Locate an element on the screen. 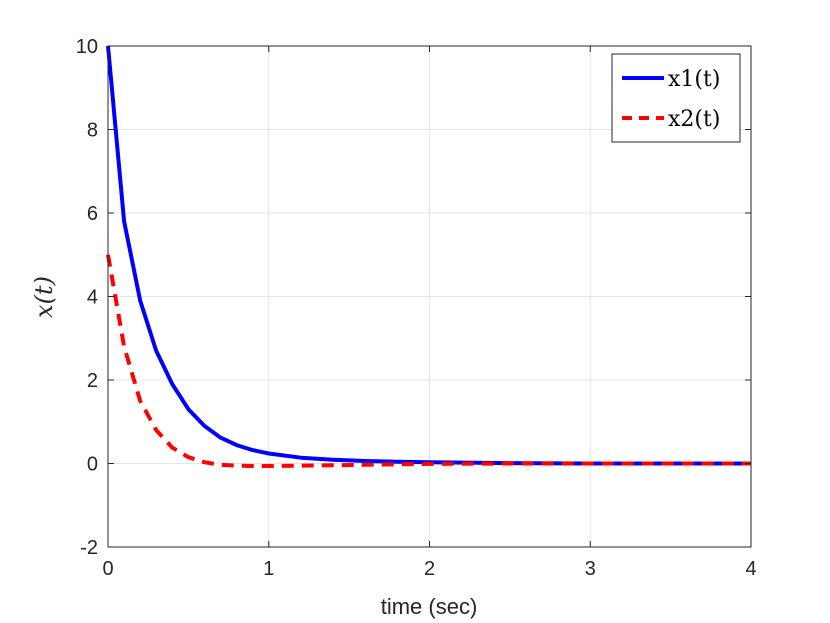 This screenshot has height=623, width=830. x-tick-label: 3 is located at coordinates (590, 569).